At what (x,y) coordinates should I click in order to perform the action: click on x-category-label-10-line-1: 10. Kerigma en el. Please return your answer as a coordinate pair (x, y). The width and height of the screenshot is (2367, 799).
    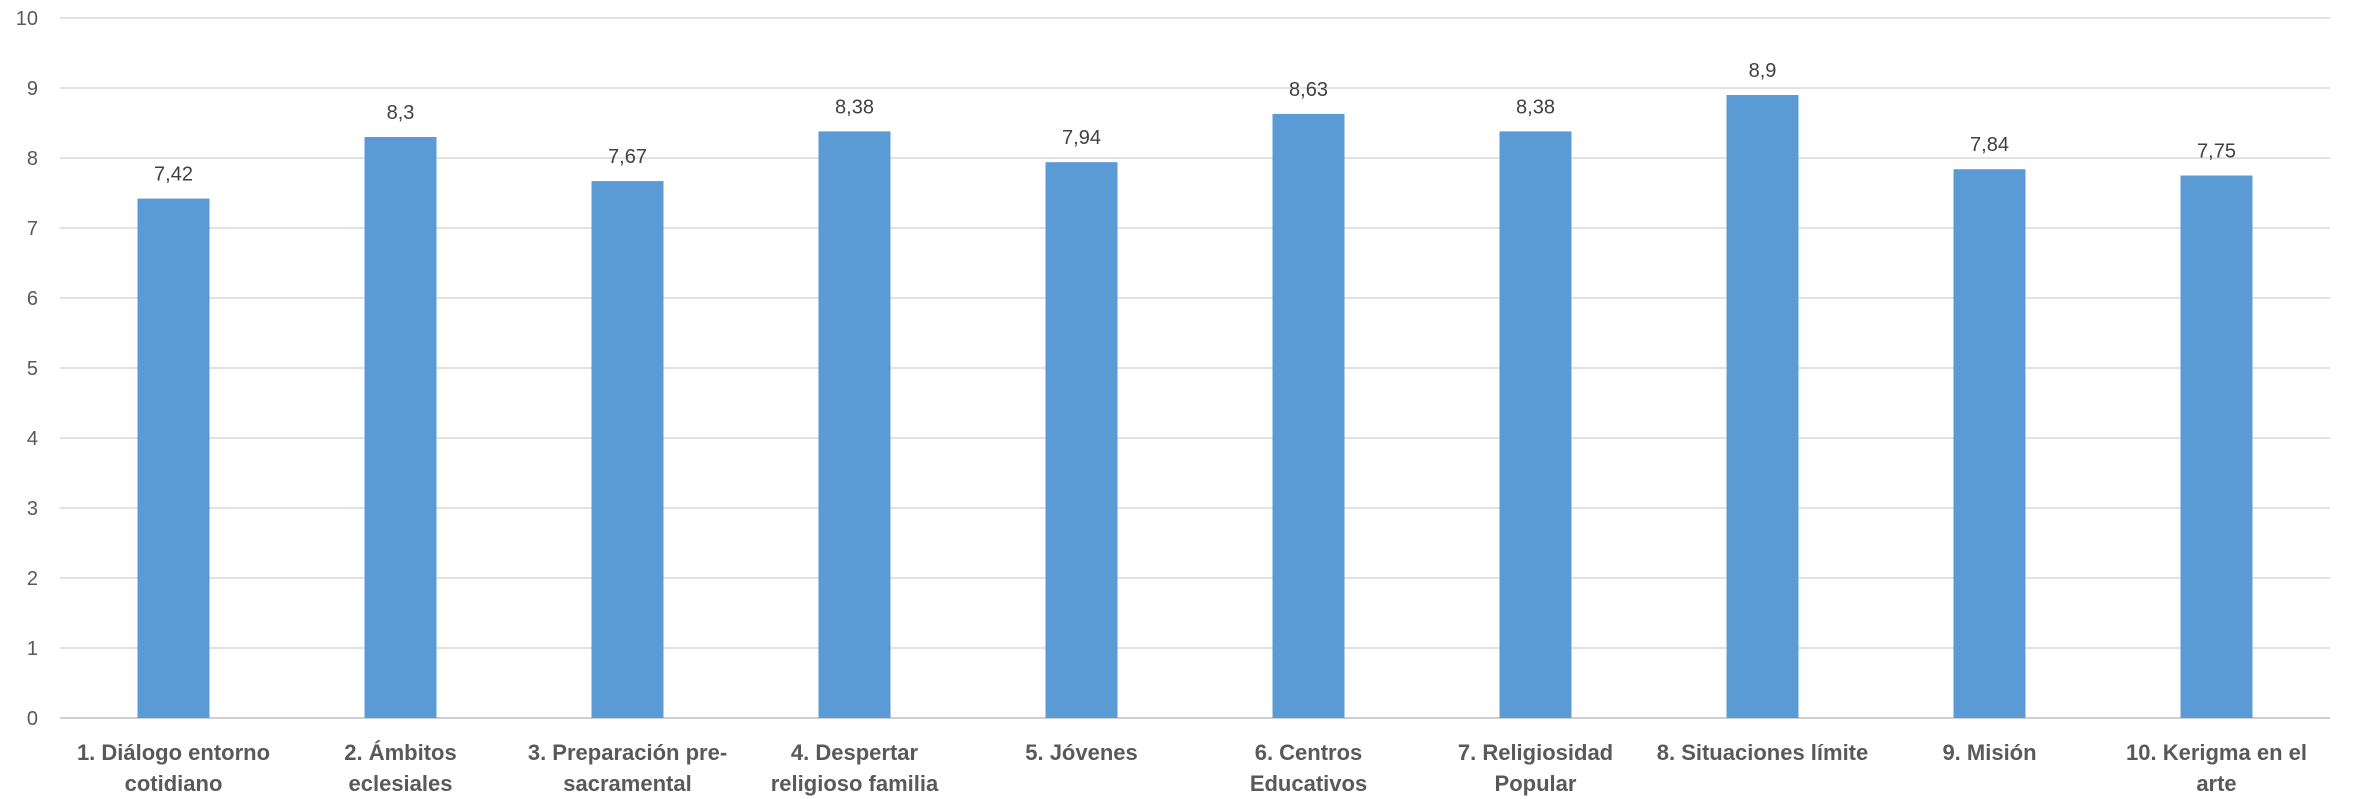
    Looking at the image, I should click on (2216, 752).